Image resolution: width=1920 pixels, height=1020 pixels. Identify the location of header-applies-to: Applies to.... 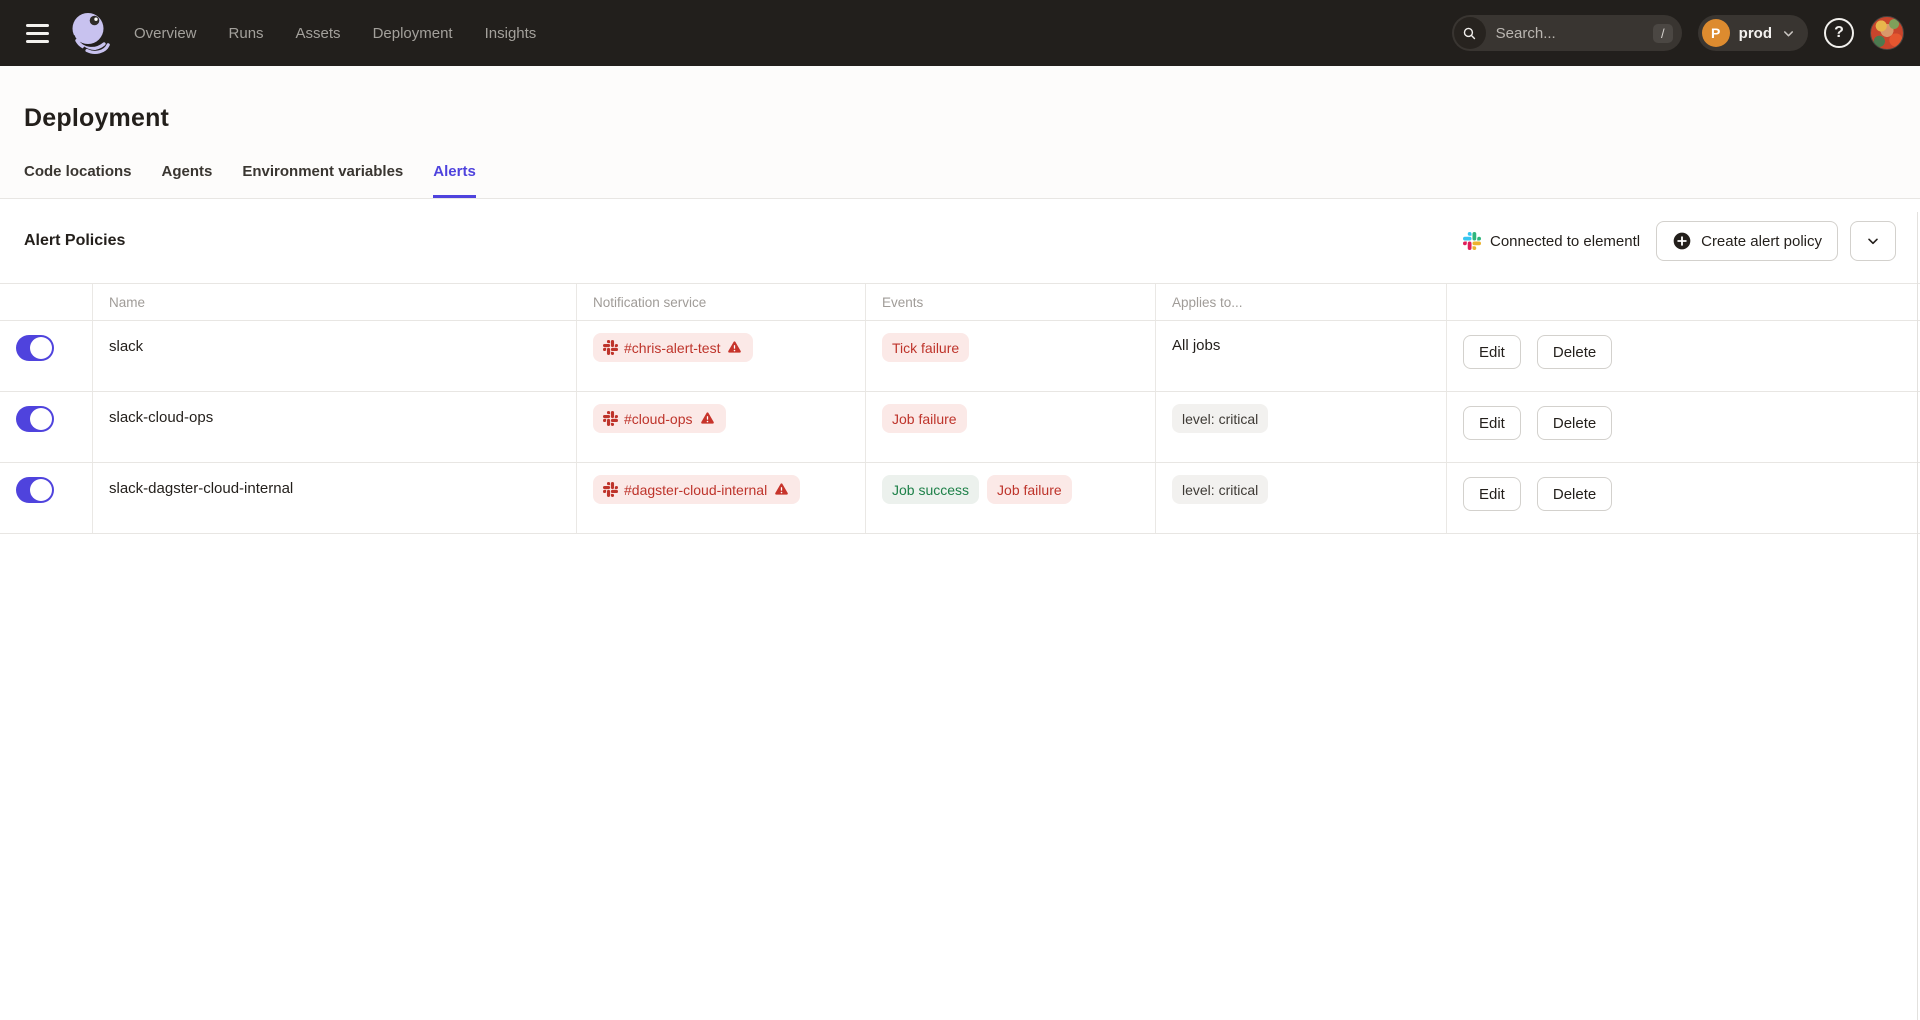
(1300, 302).